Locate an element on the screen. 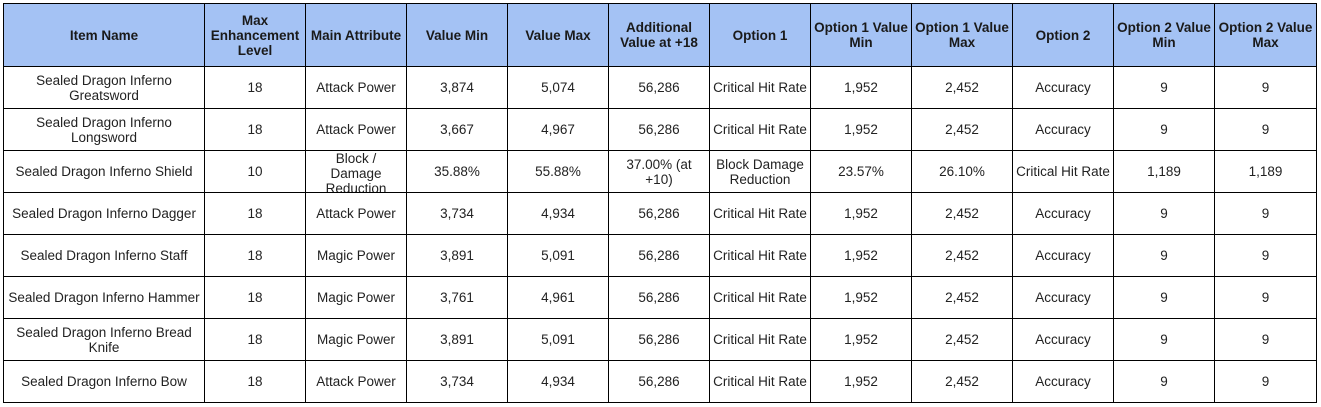 The image size is (1321, 407). option-2-value-max-cell: 1,189 is located at coordinates (1265, 171).